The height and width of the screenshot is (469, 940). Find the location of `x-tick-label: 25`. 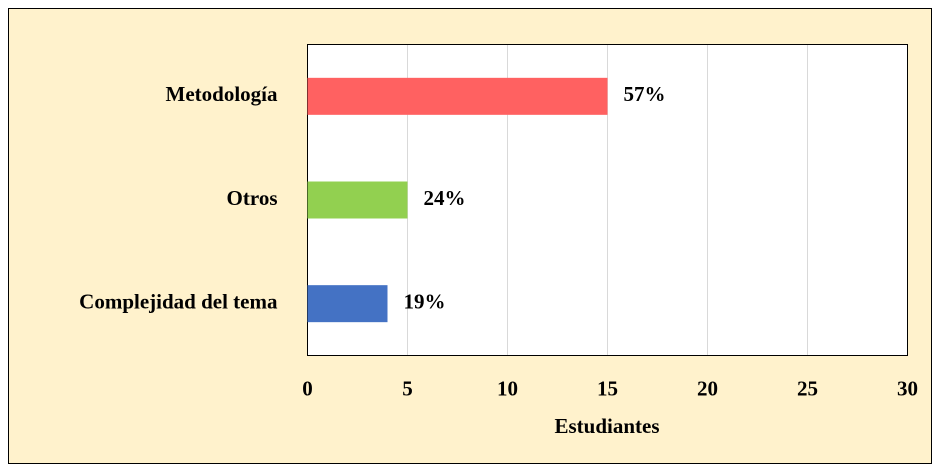

x-tick-label: 25 is located at coordinates (807, 388).